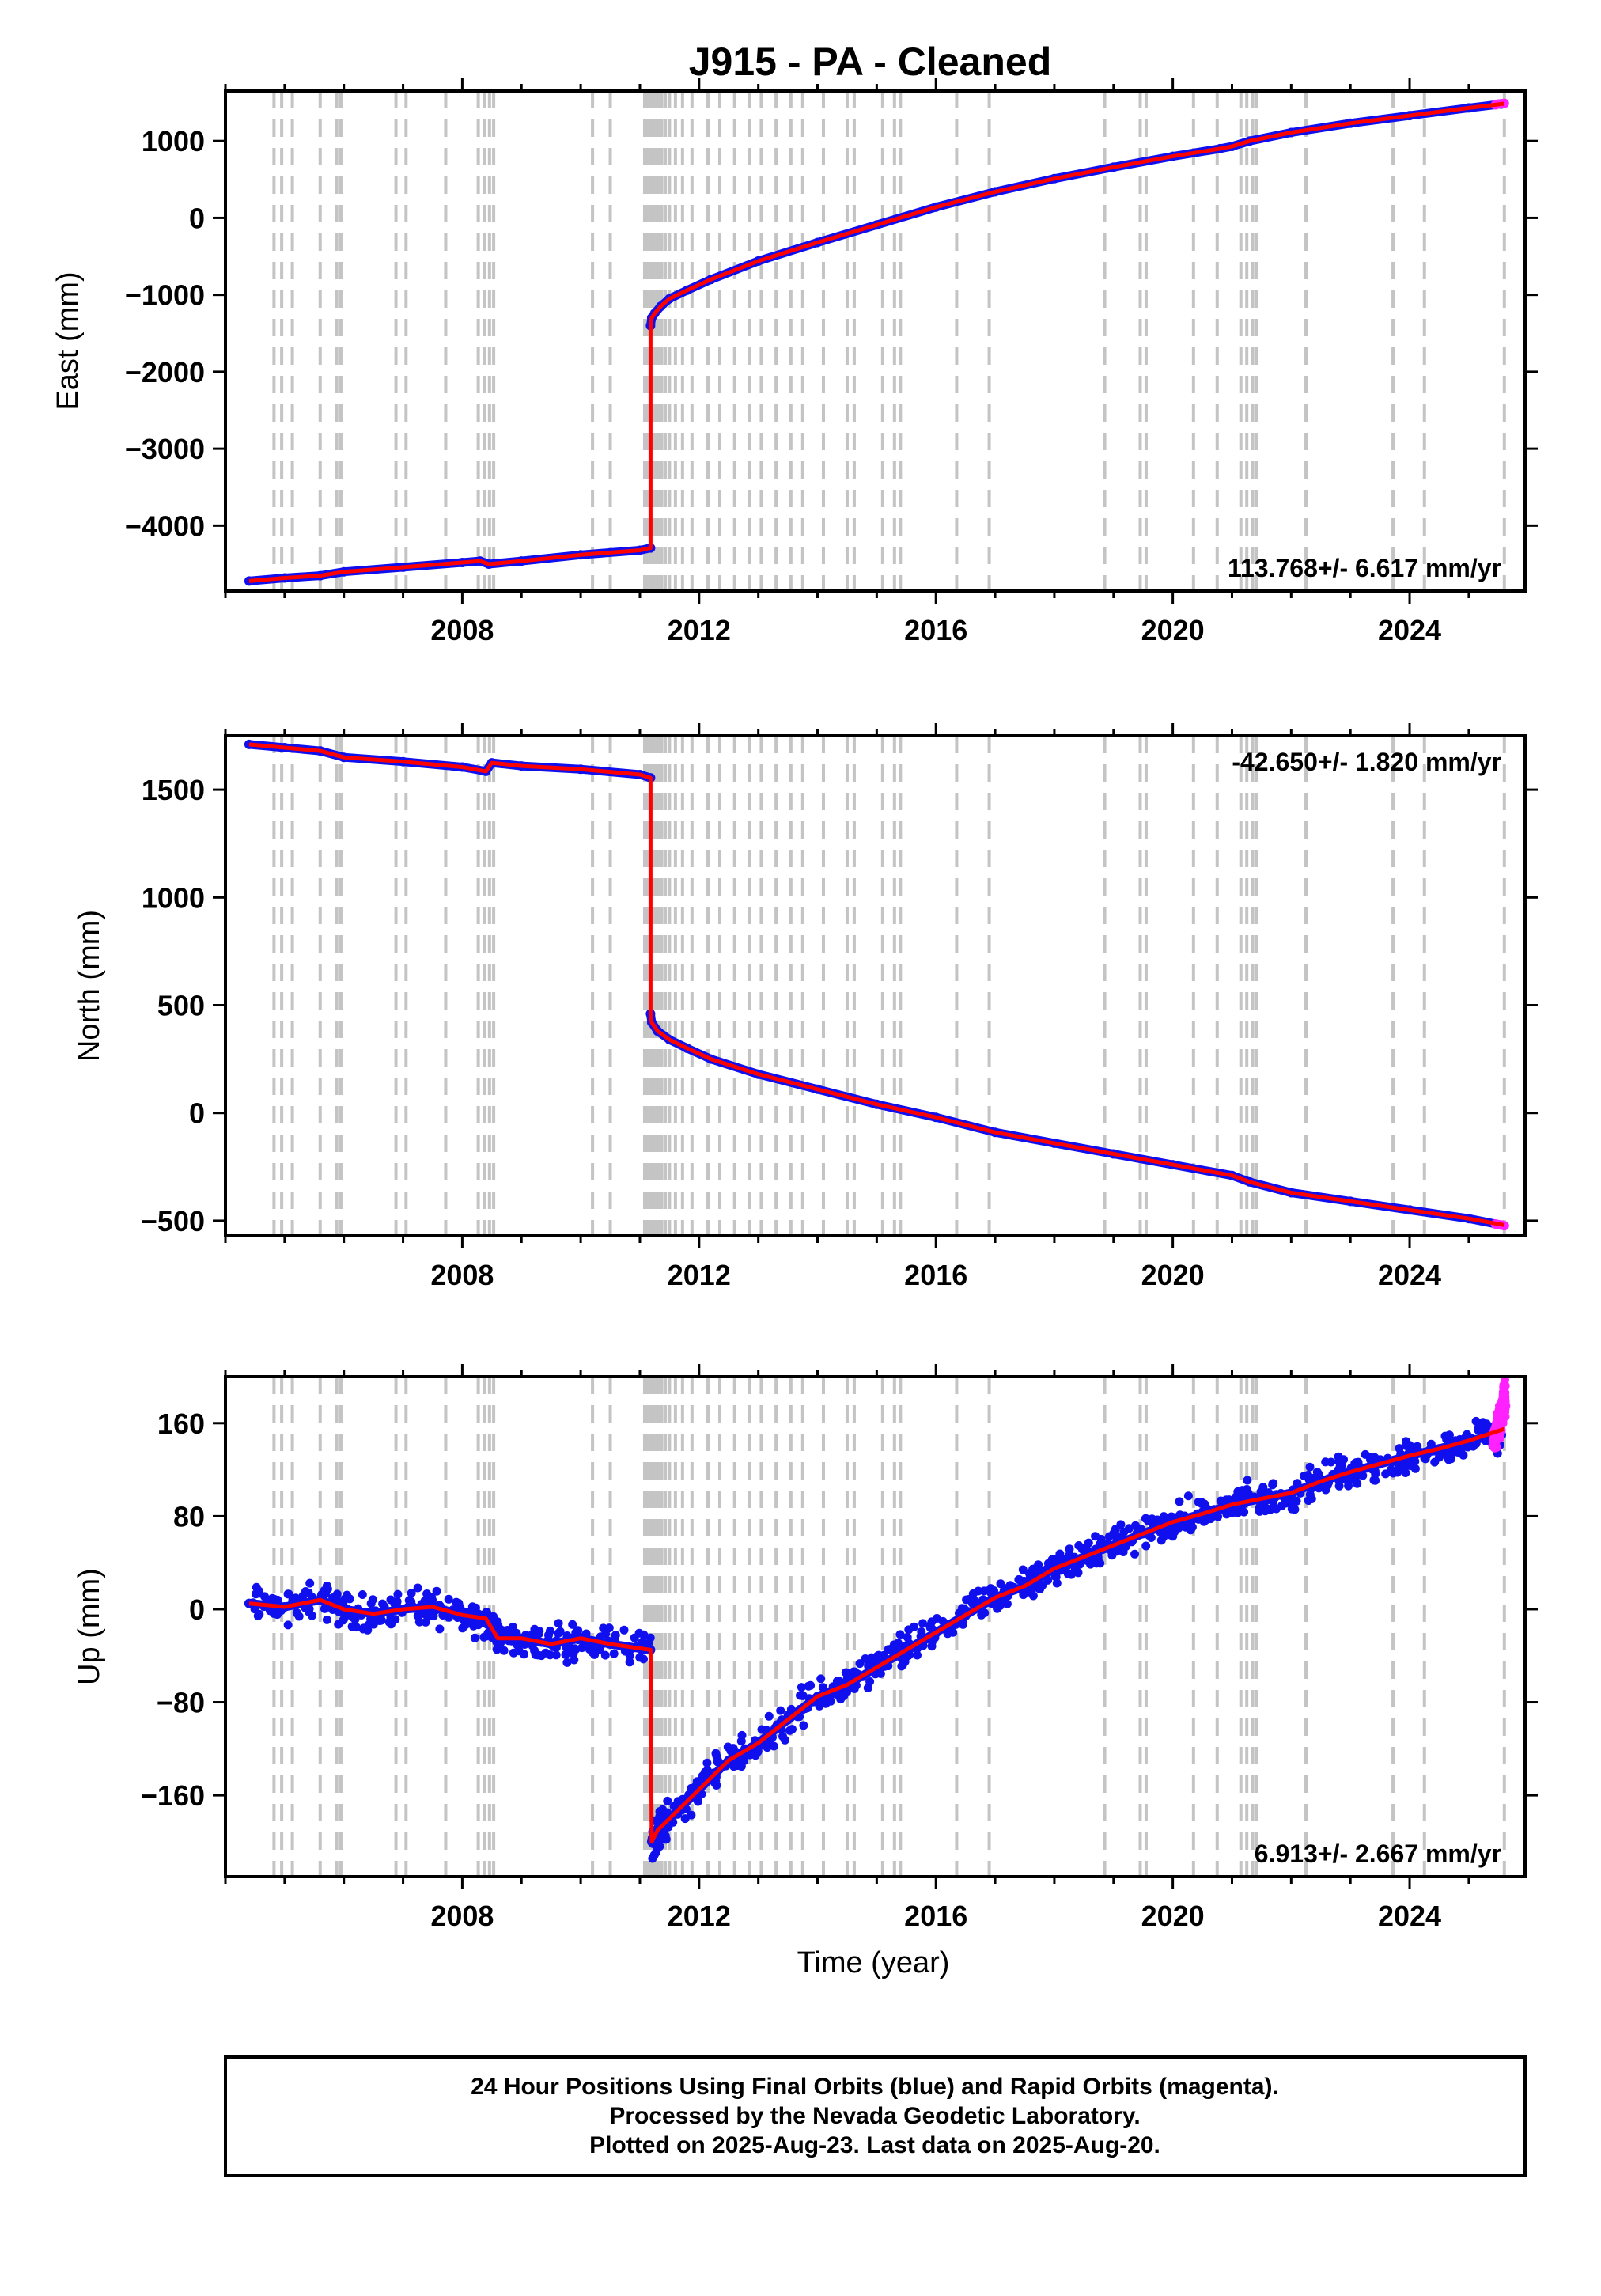 Image resolution: width=1601 pixels, height=2296 pixels. I want to click on y-tick-label: 0, so click(197, 1610).